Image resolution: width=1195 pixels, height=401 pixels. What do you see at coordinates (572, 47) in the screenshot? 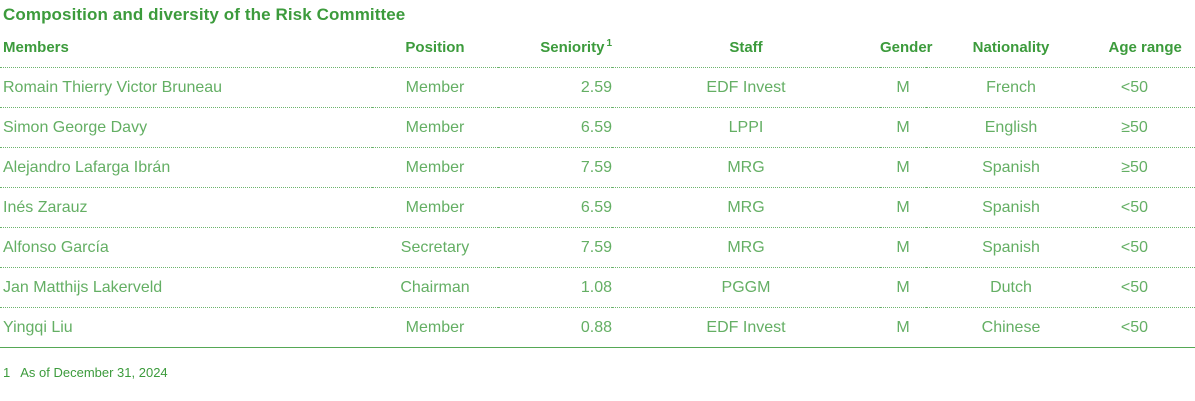
I see `column-header-seniority-label: Seniority` at bounding box center [572, 47].